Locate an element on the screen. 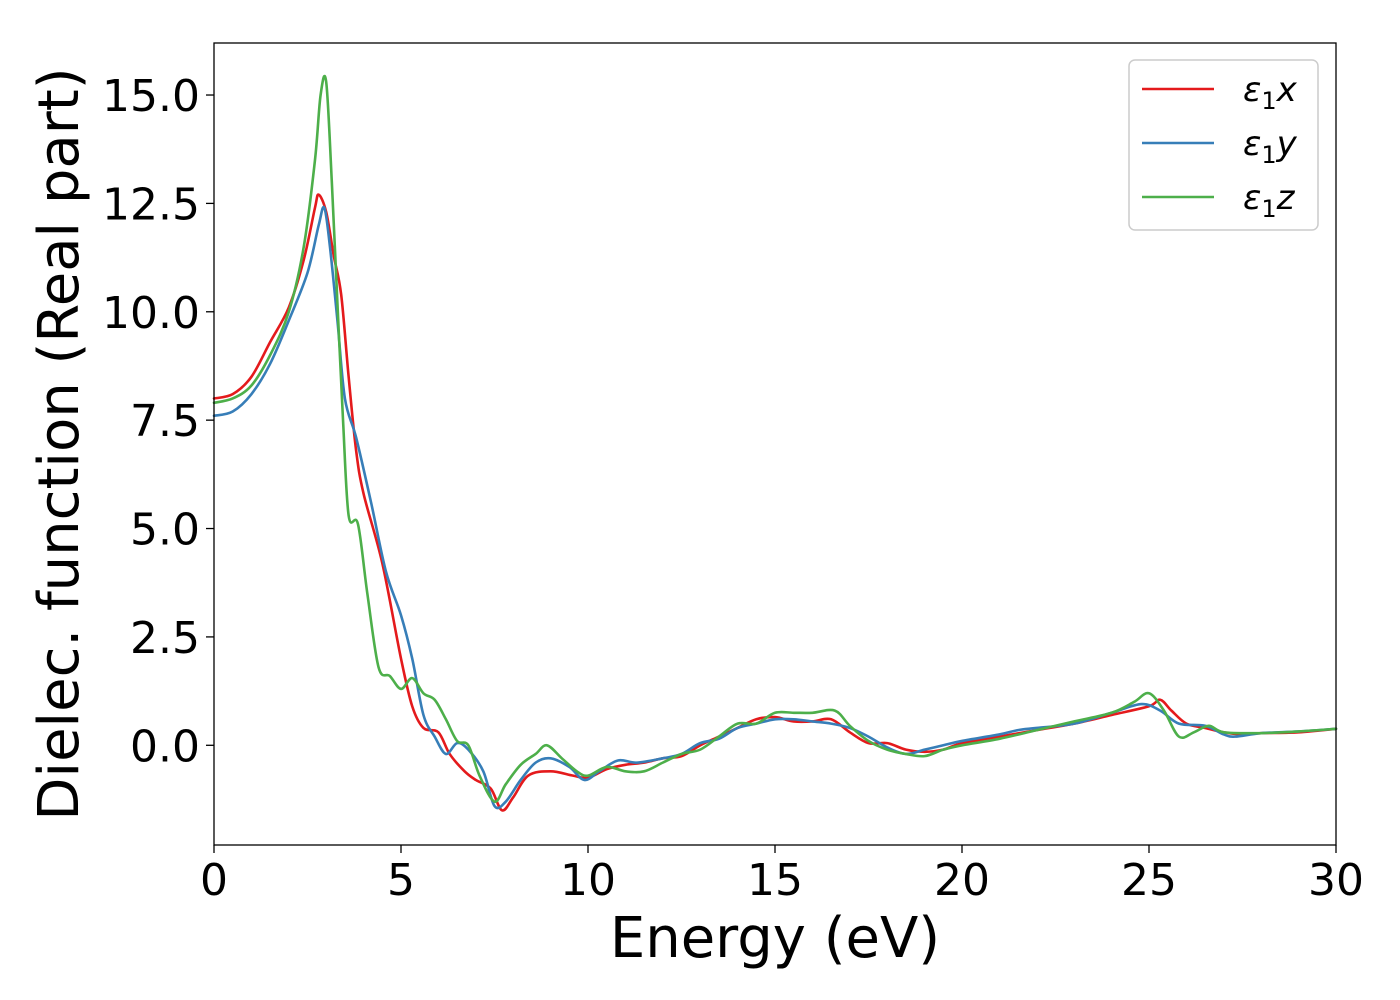 Image resolution: width=1400 pixels, height=1000 pixels. y-axis: 0.0 2.5 5.0 7.5 10.0 12.5 15.0 is located at coordinates (158, 421).